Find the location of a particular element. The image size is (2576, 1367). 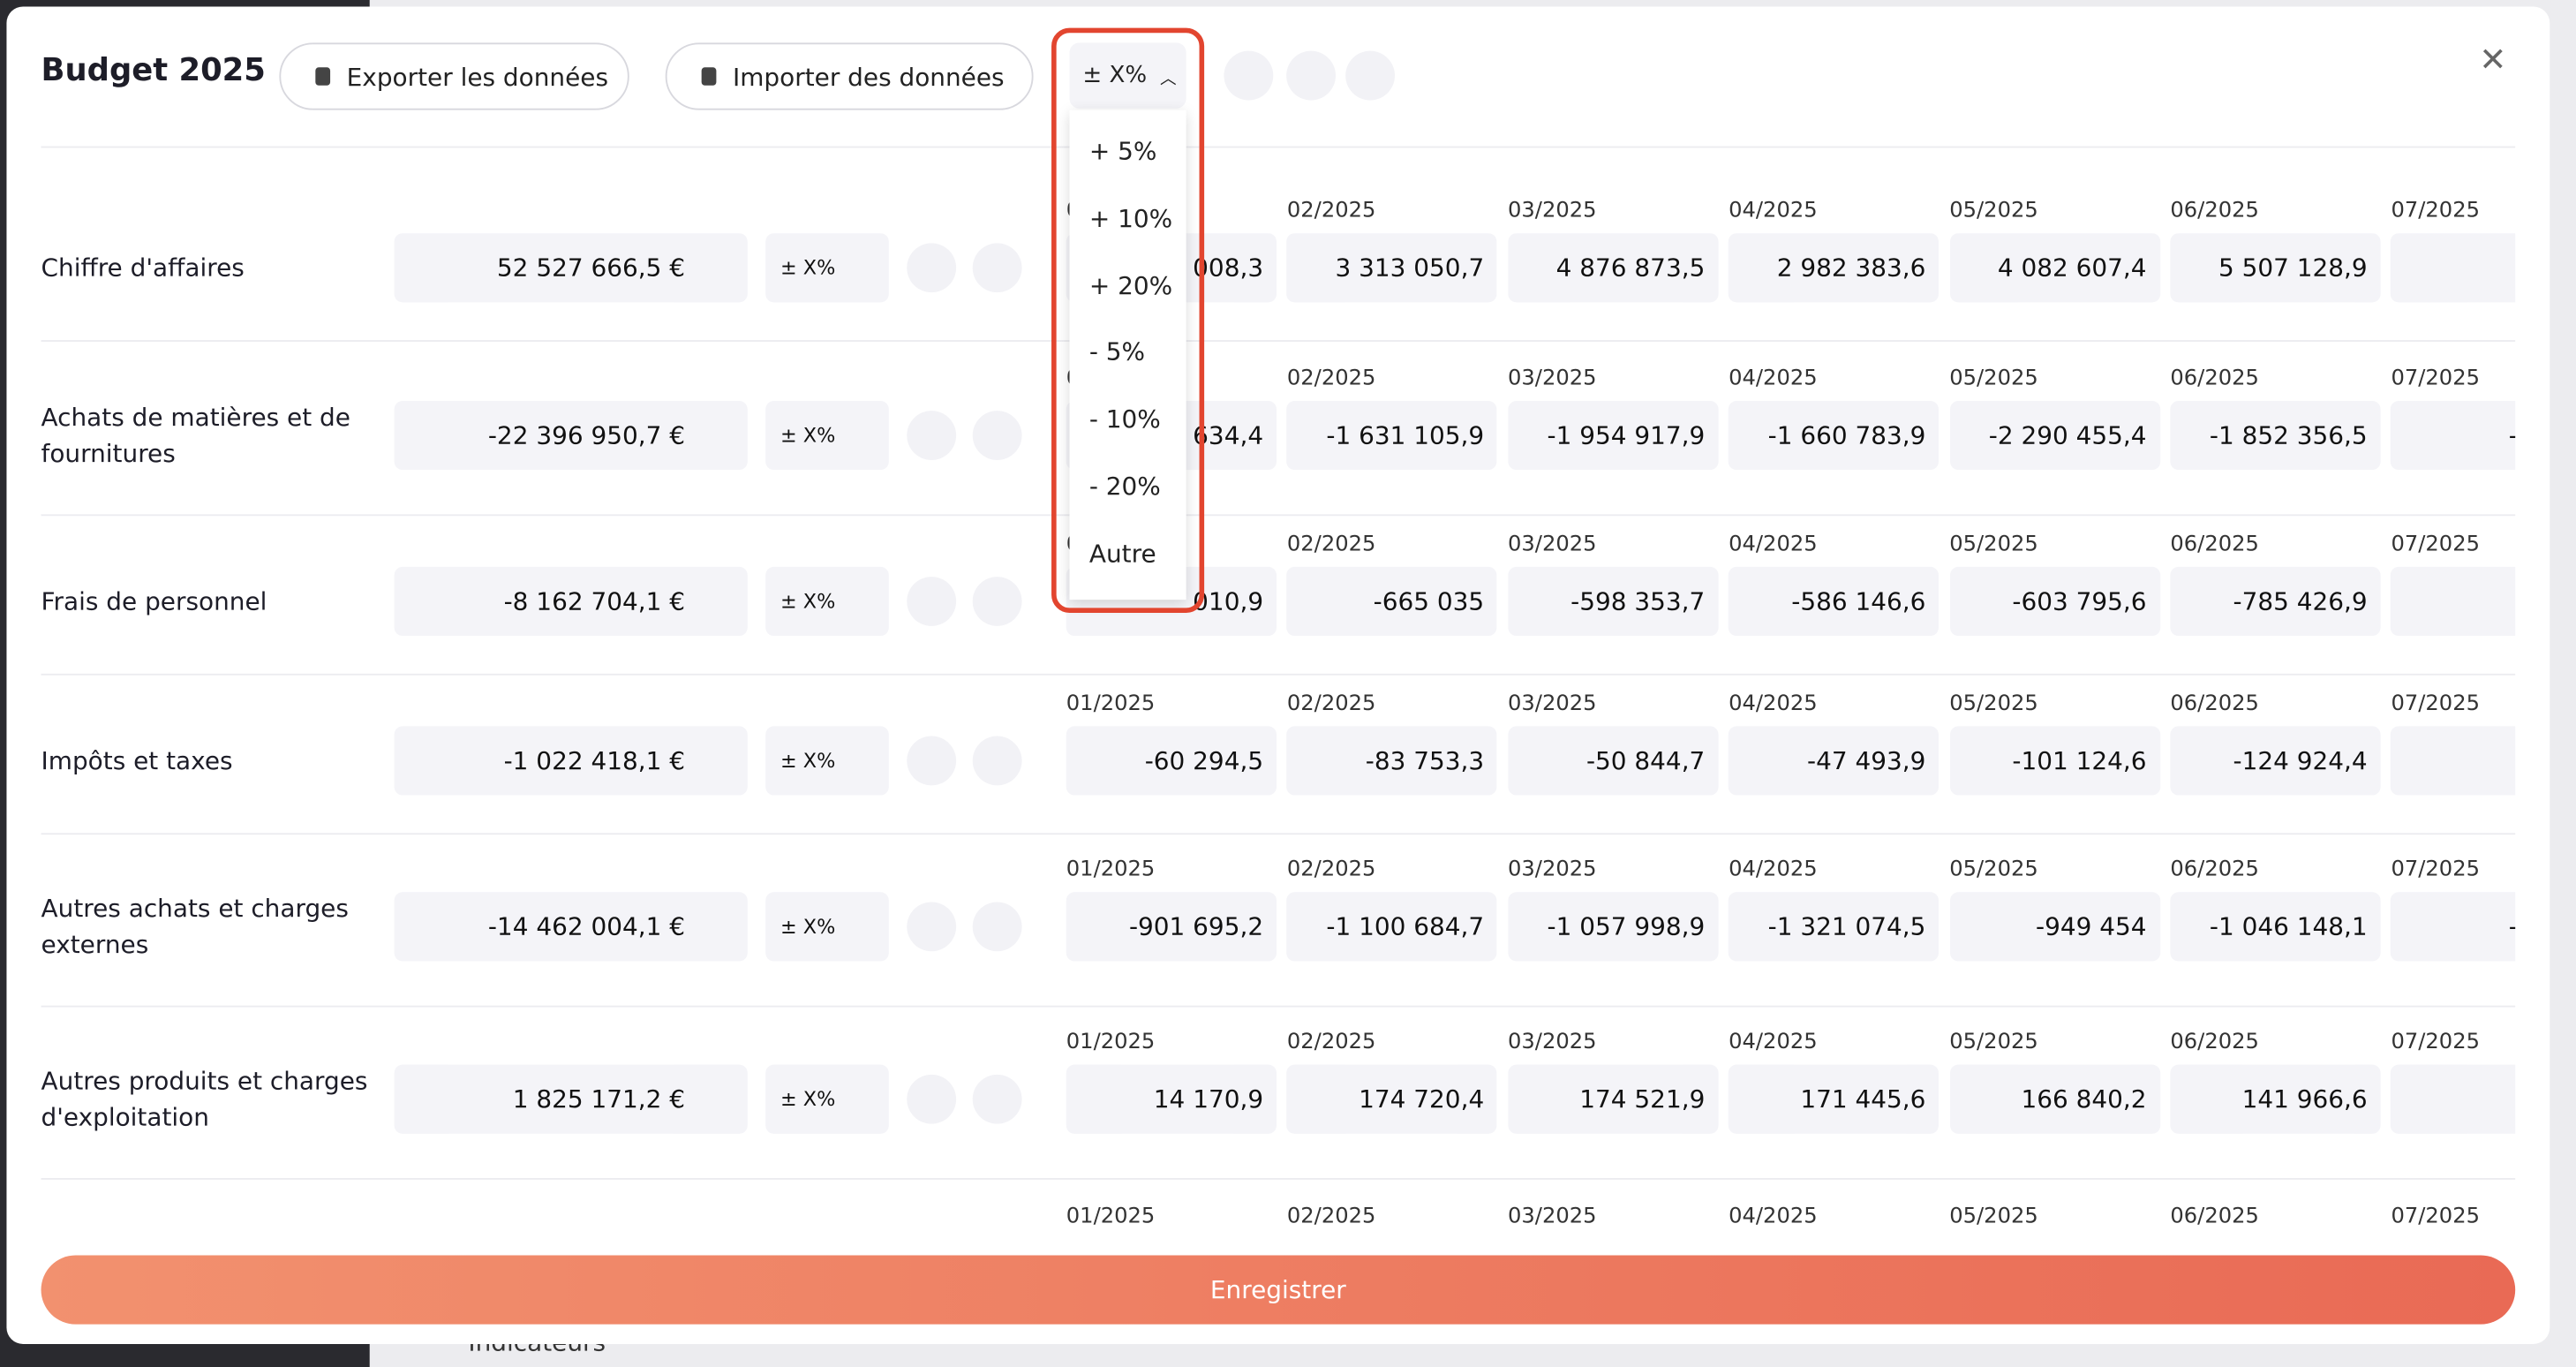

month-value: -1 852 356,5 is located at coordinates (2276, 436).